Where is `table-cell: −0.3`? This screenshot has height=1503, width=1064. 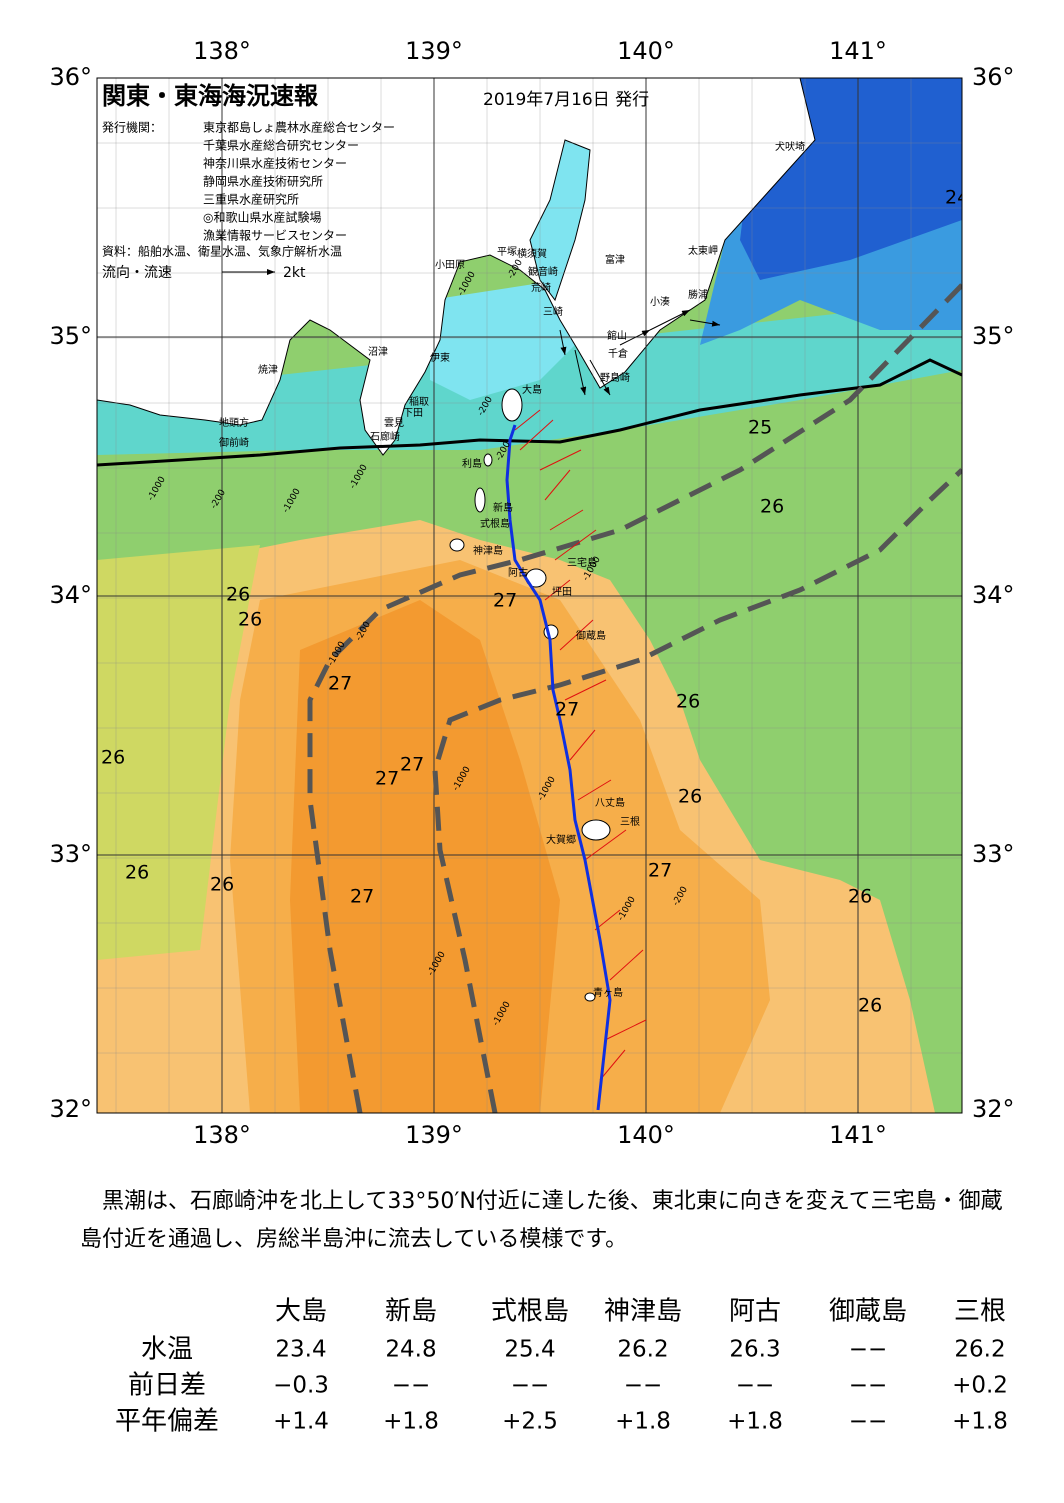
table-cell: −0.3 is located at coordinates (301, 1386).